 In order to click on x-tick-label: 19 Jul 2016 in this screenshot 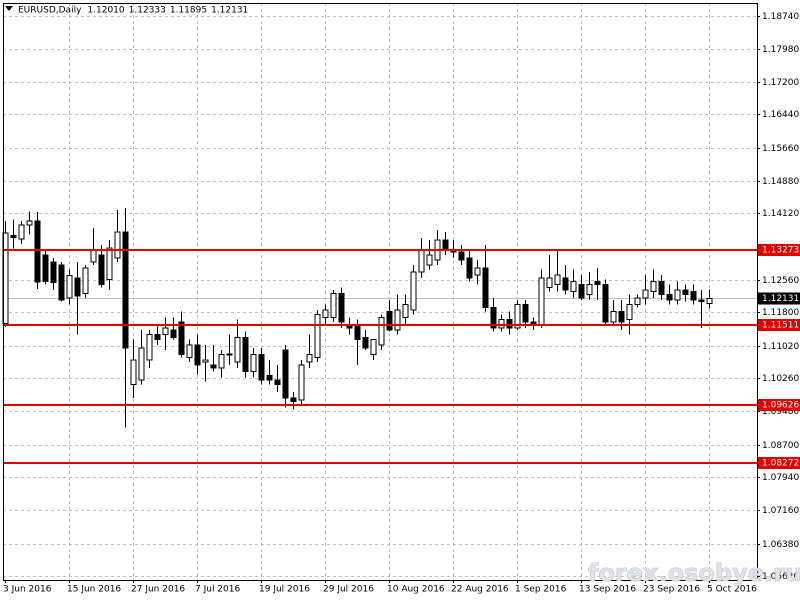, I will do `click(284, 590)`.